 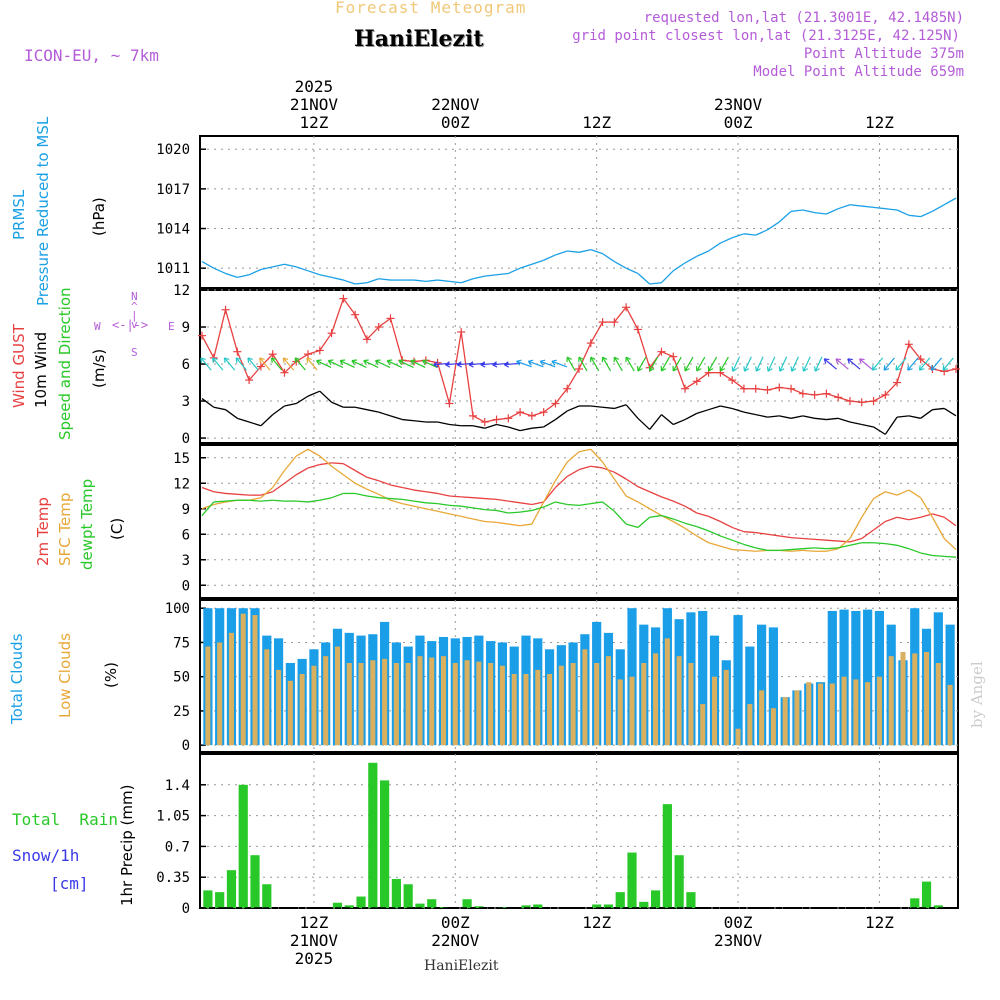 I want to click on ytick-label-pressure-2: 1017, so click(x=173, y=190).